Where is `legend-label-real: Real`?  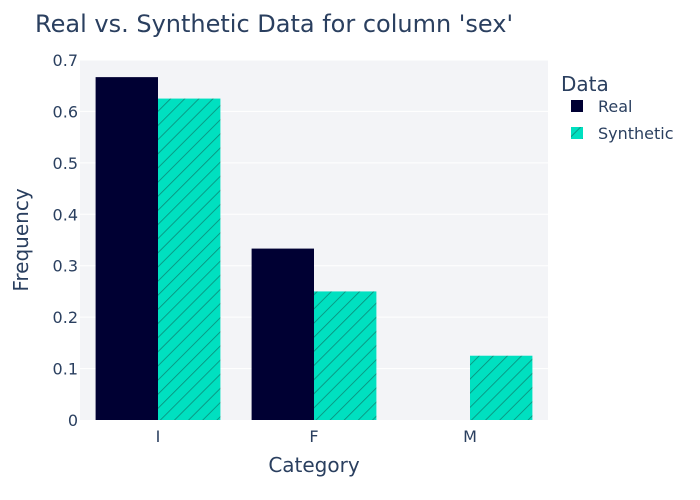
legend-label-real: Real is located at coordinates (615, 106).